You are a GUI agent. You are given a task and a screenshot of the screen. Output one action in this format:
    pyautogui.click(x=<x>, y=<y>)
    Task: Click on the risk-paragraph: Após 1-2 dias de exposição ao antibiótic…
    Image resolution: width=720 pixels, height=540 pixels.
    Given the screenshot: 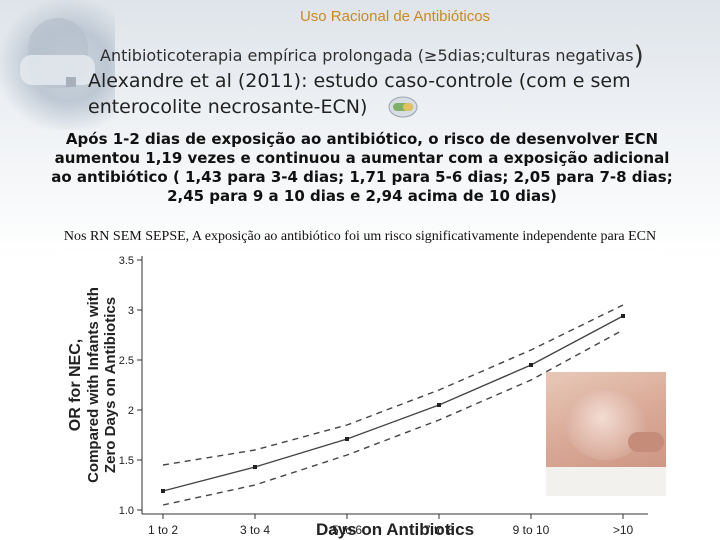 What is the action you would take?
    pyautogui.click(x=362, y=167)
    